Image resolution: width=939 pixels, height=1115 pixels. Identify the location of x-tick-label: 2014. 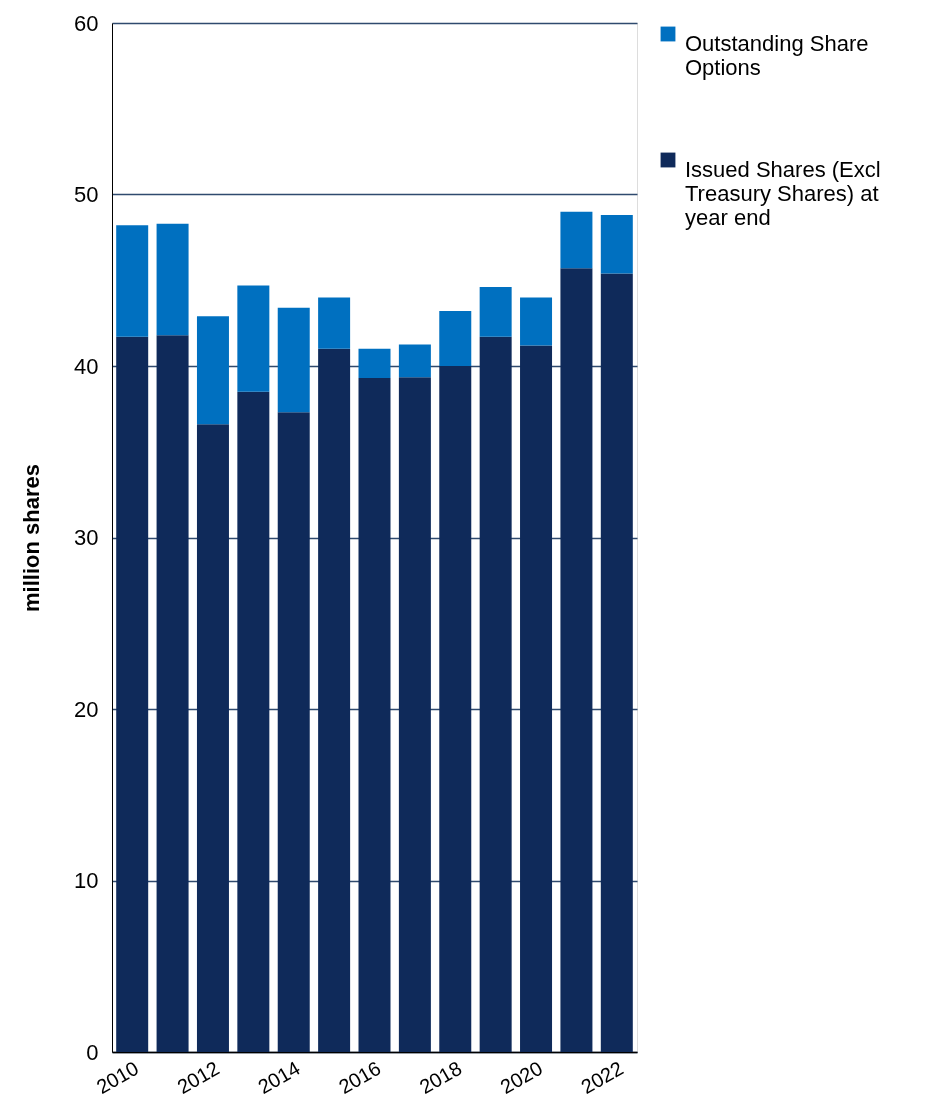
(279, 1077).